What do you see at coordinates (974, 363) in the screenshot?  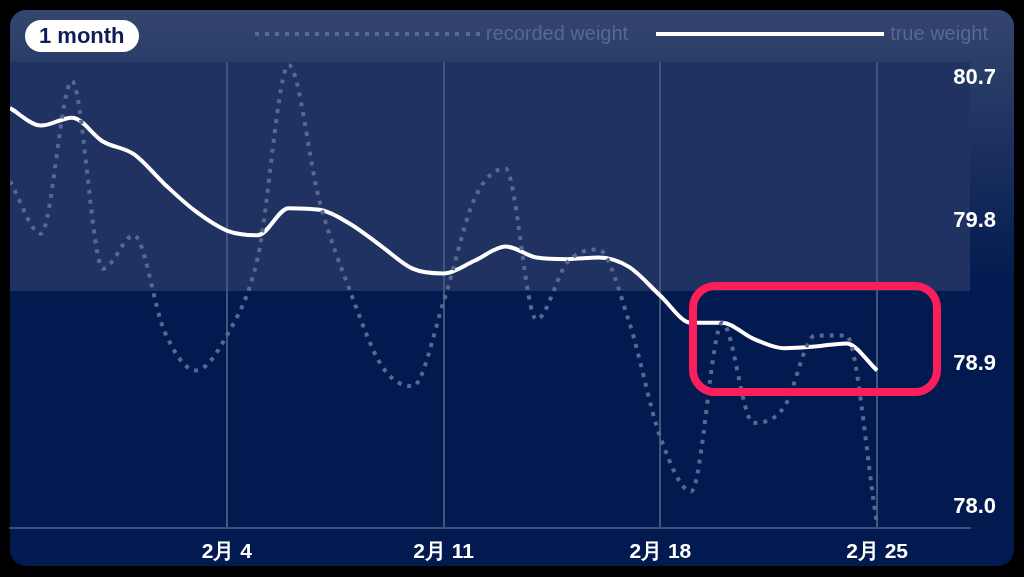 I see `y-tick-label: 78.9` at bounding box center [974, 363].